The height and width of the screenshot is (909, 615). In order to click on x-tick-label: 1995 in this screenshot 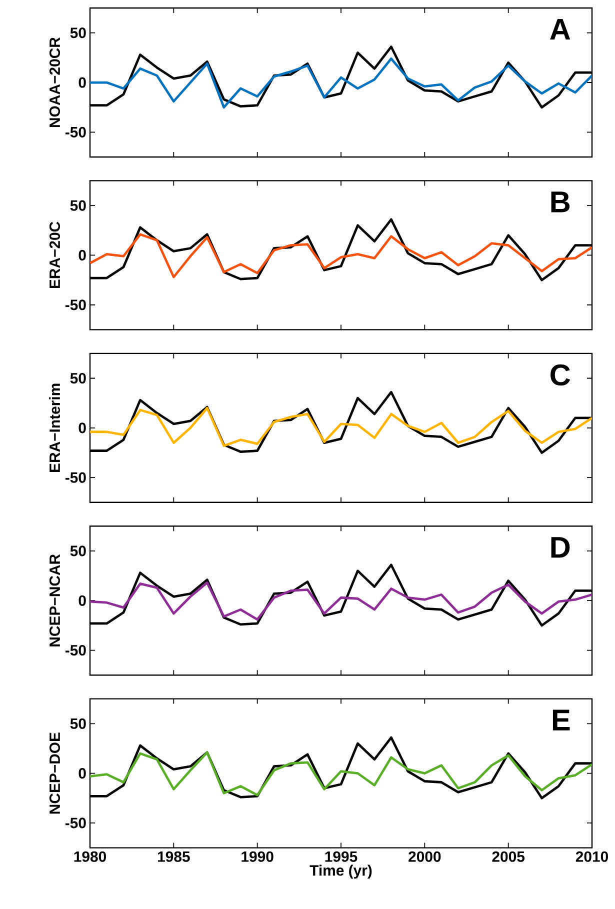, I will do `click(341, 856)`.